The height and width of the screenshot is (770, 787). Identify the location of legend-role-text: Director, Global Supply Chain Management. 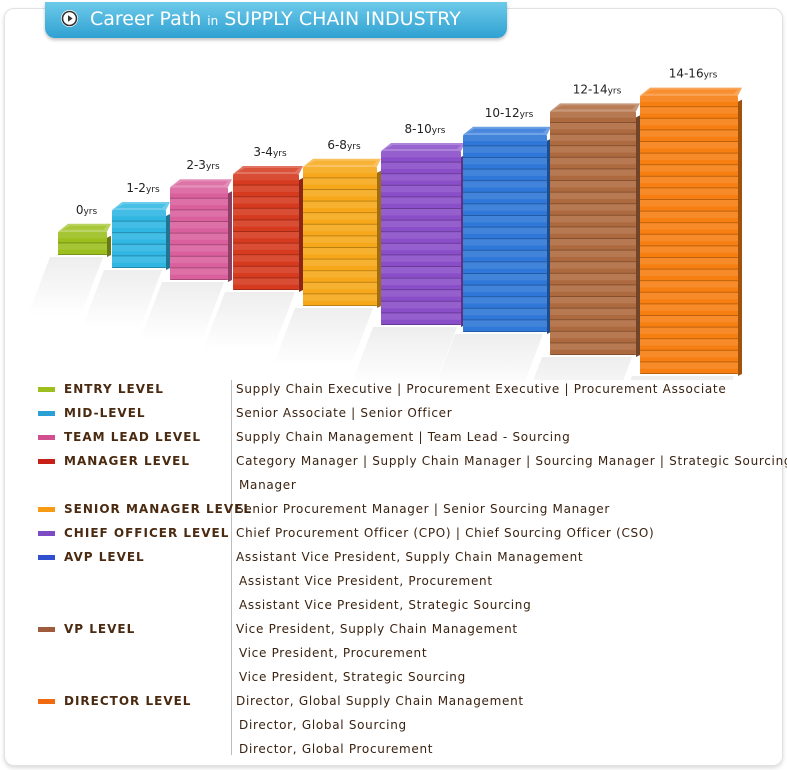
(380, 701).